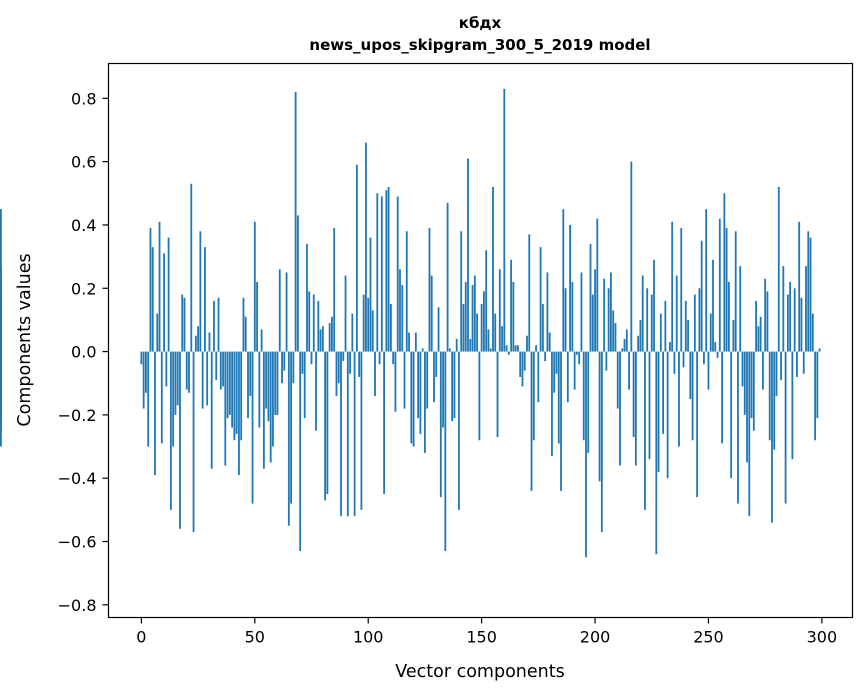 The height and width of the screenshot is (696, 867). Describe the element at coordinates (83, 352) in the screenshot. I see `y-tick-label: 0.0` at that location.